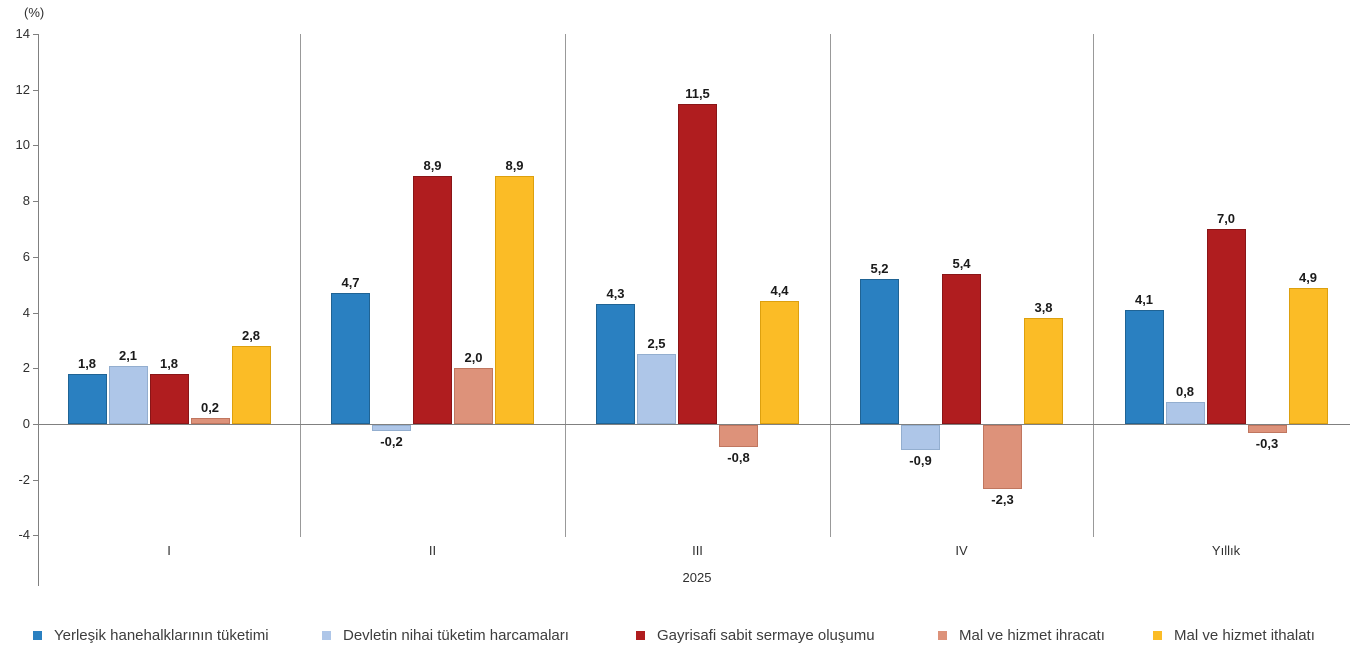 This screenshot has height=656, width=1354. I want to click on bar-value-label: 4,3, so click(615, 294).